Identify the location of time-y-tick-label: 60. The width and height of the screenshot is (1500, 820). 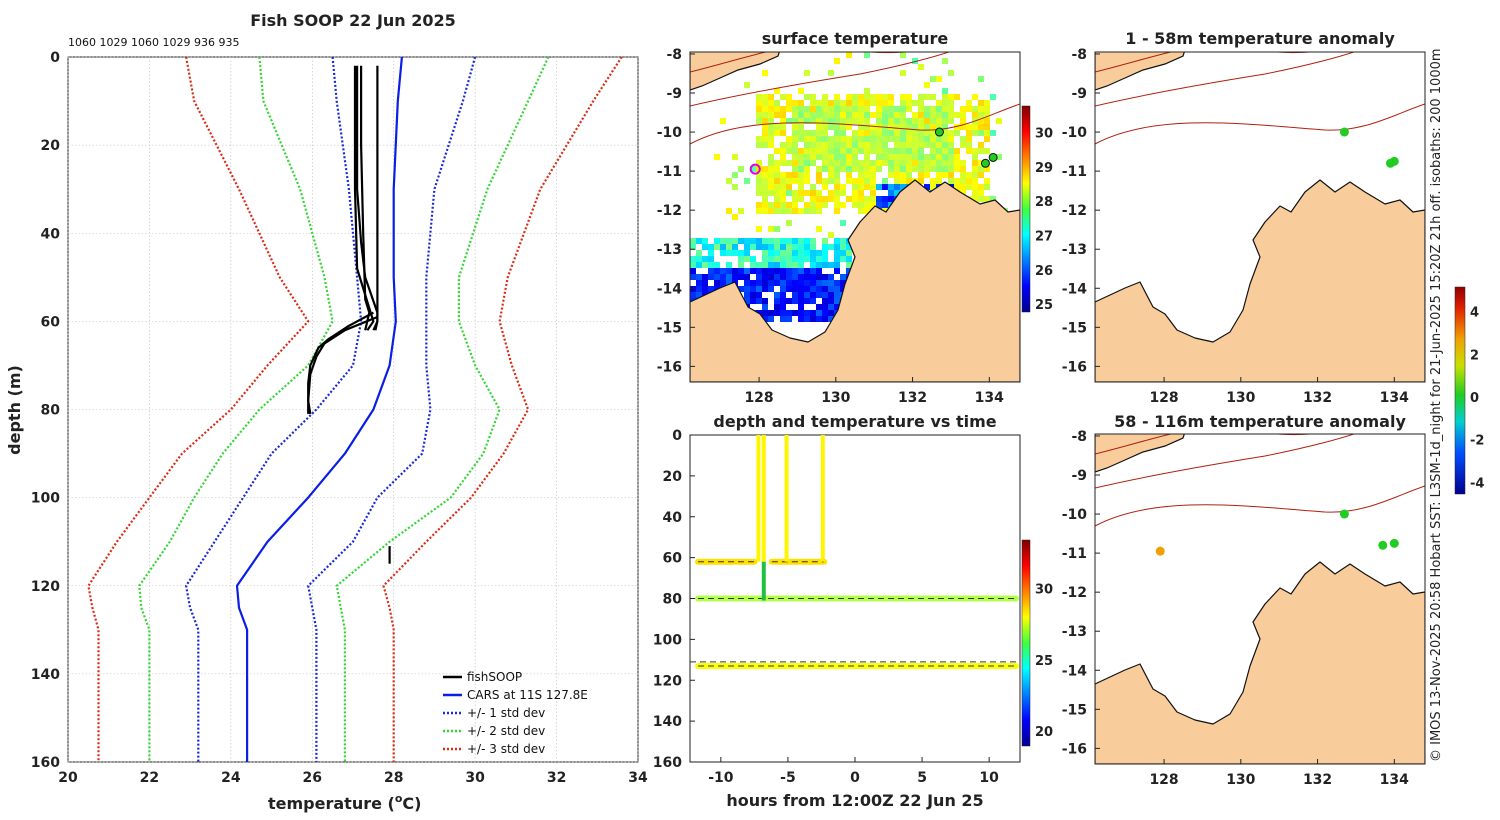
(673, 559).